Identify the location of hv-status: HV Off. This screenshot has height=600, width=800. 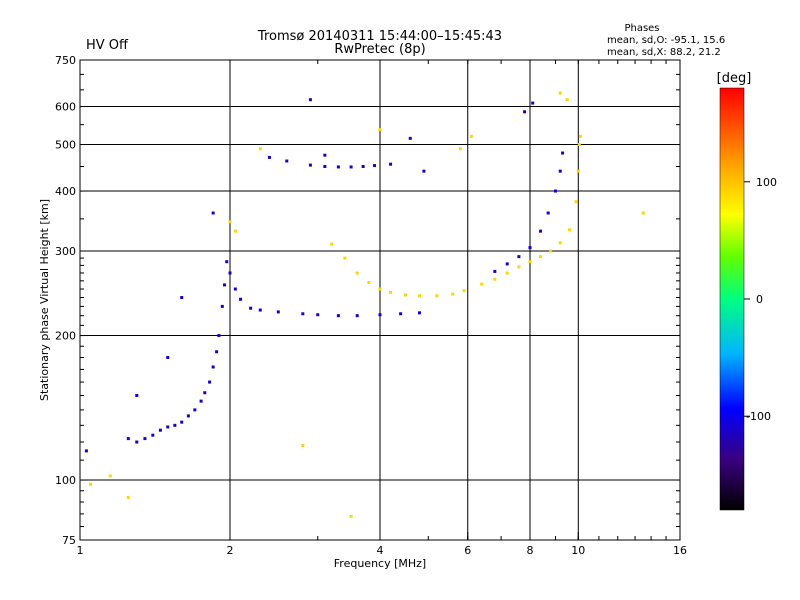
(107, 45).